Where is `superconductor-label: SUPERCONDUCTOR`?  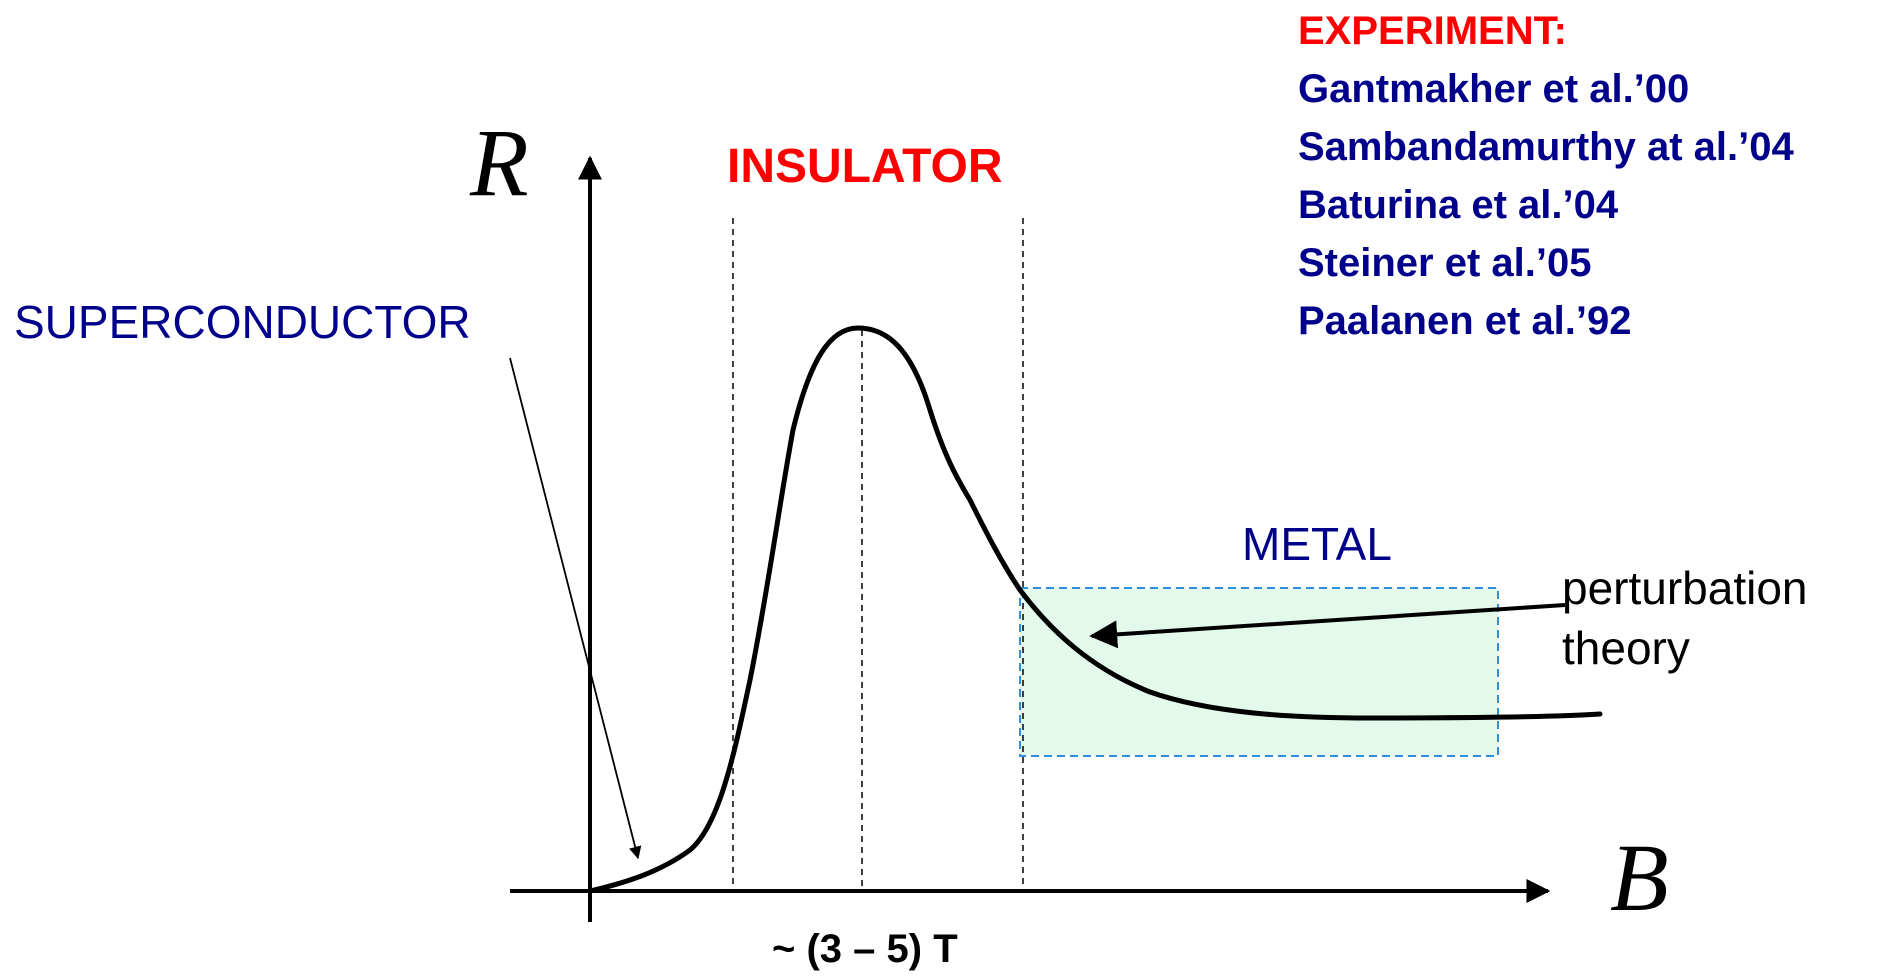
superconductor-label: SUPERCONDUCTOR is located at coordinates (242, 322).